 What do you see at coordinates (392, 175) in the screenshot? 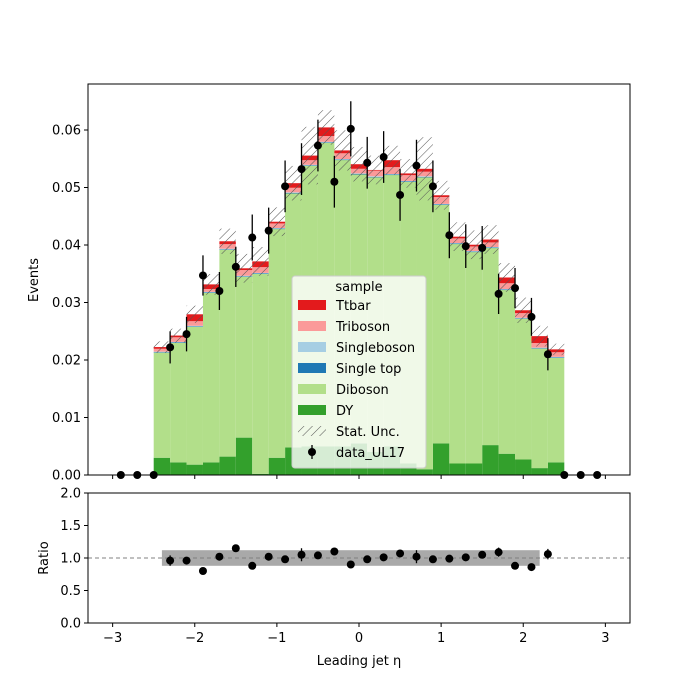
I see `bar-single-top` at bounding box center [392, 175].